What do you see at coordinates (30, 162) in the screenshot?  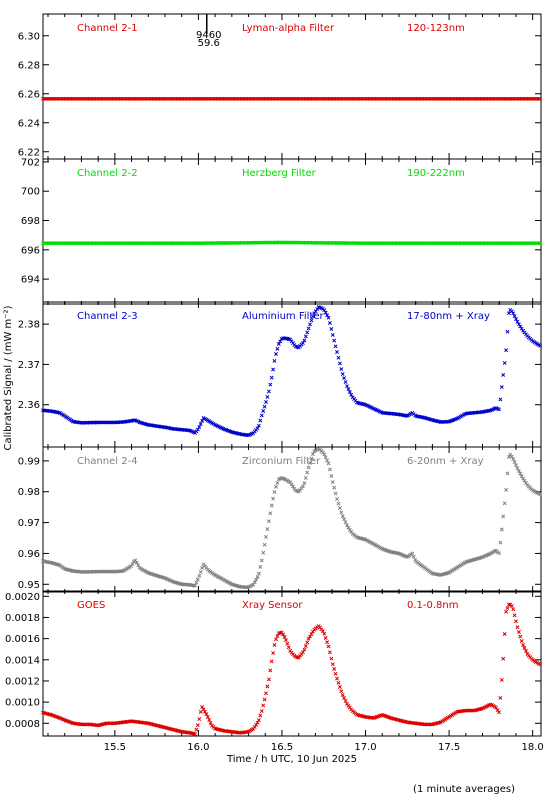 I see `y-tick-label: 702` at bounding box center [30, 162].